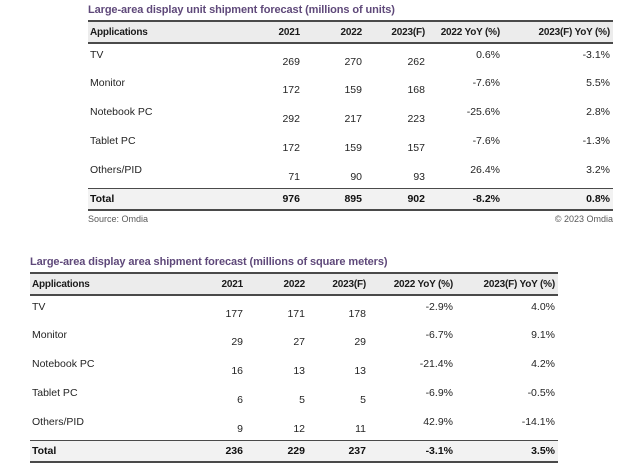 Image resolution: width=626 pixels, height=465 pixels. What do you see at coordinates (234, 314) in the screenshot?
I see `value-2021-cell: 177` at bounding box center [234, 314].